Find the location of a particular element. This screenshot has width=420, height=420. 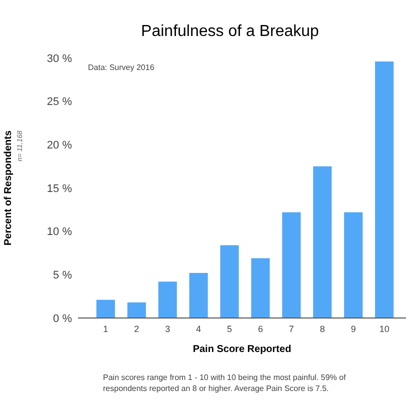

y-tick-label: 10 % is located at coordinates (59, 232).